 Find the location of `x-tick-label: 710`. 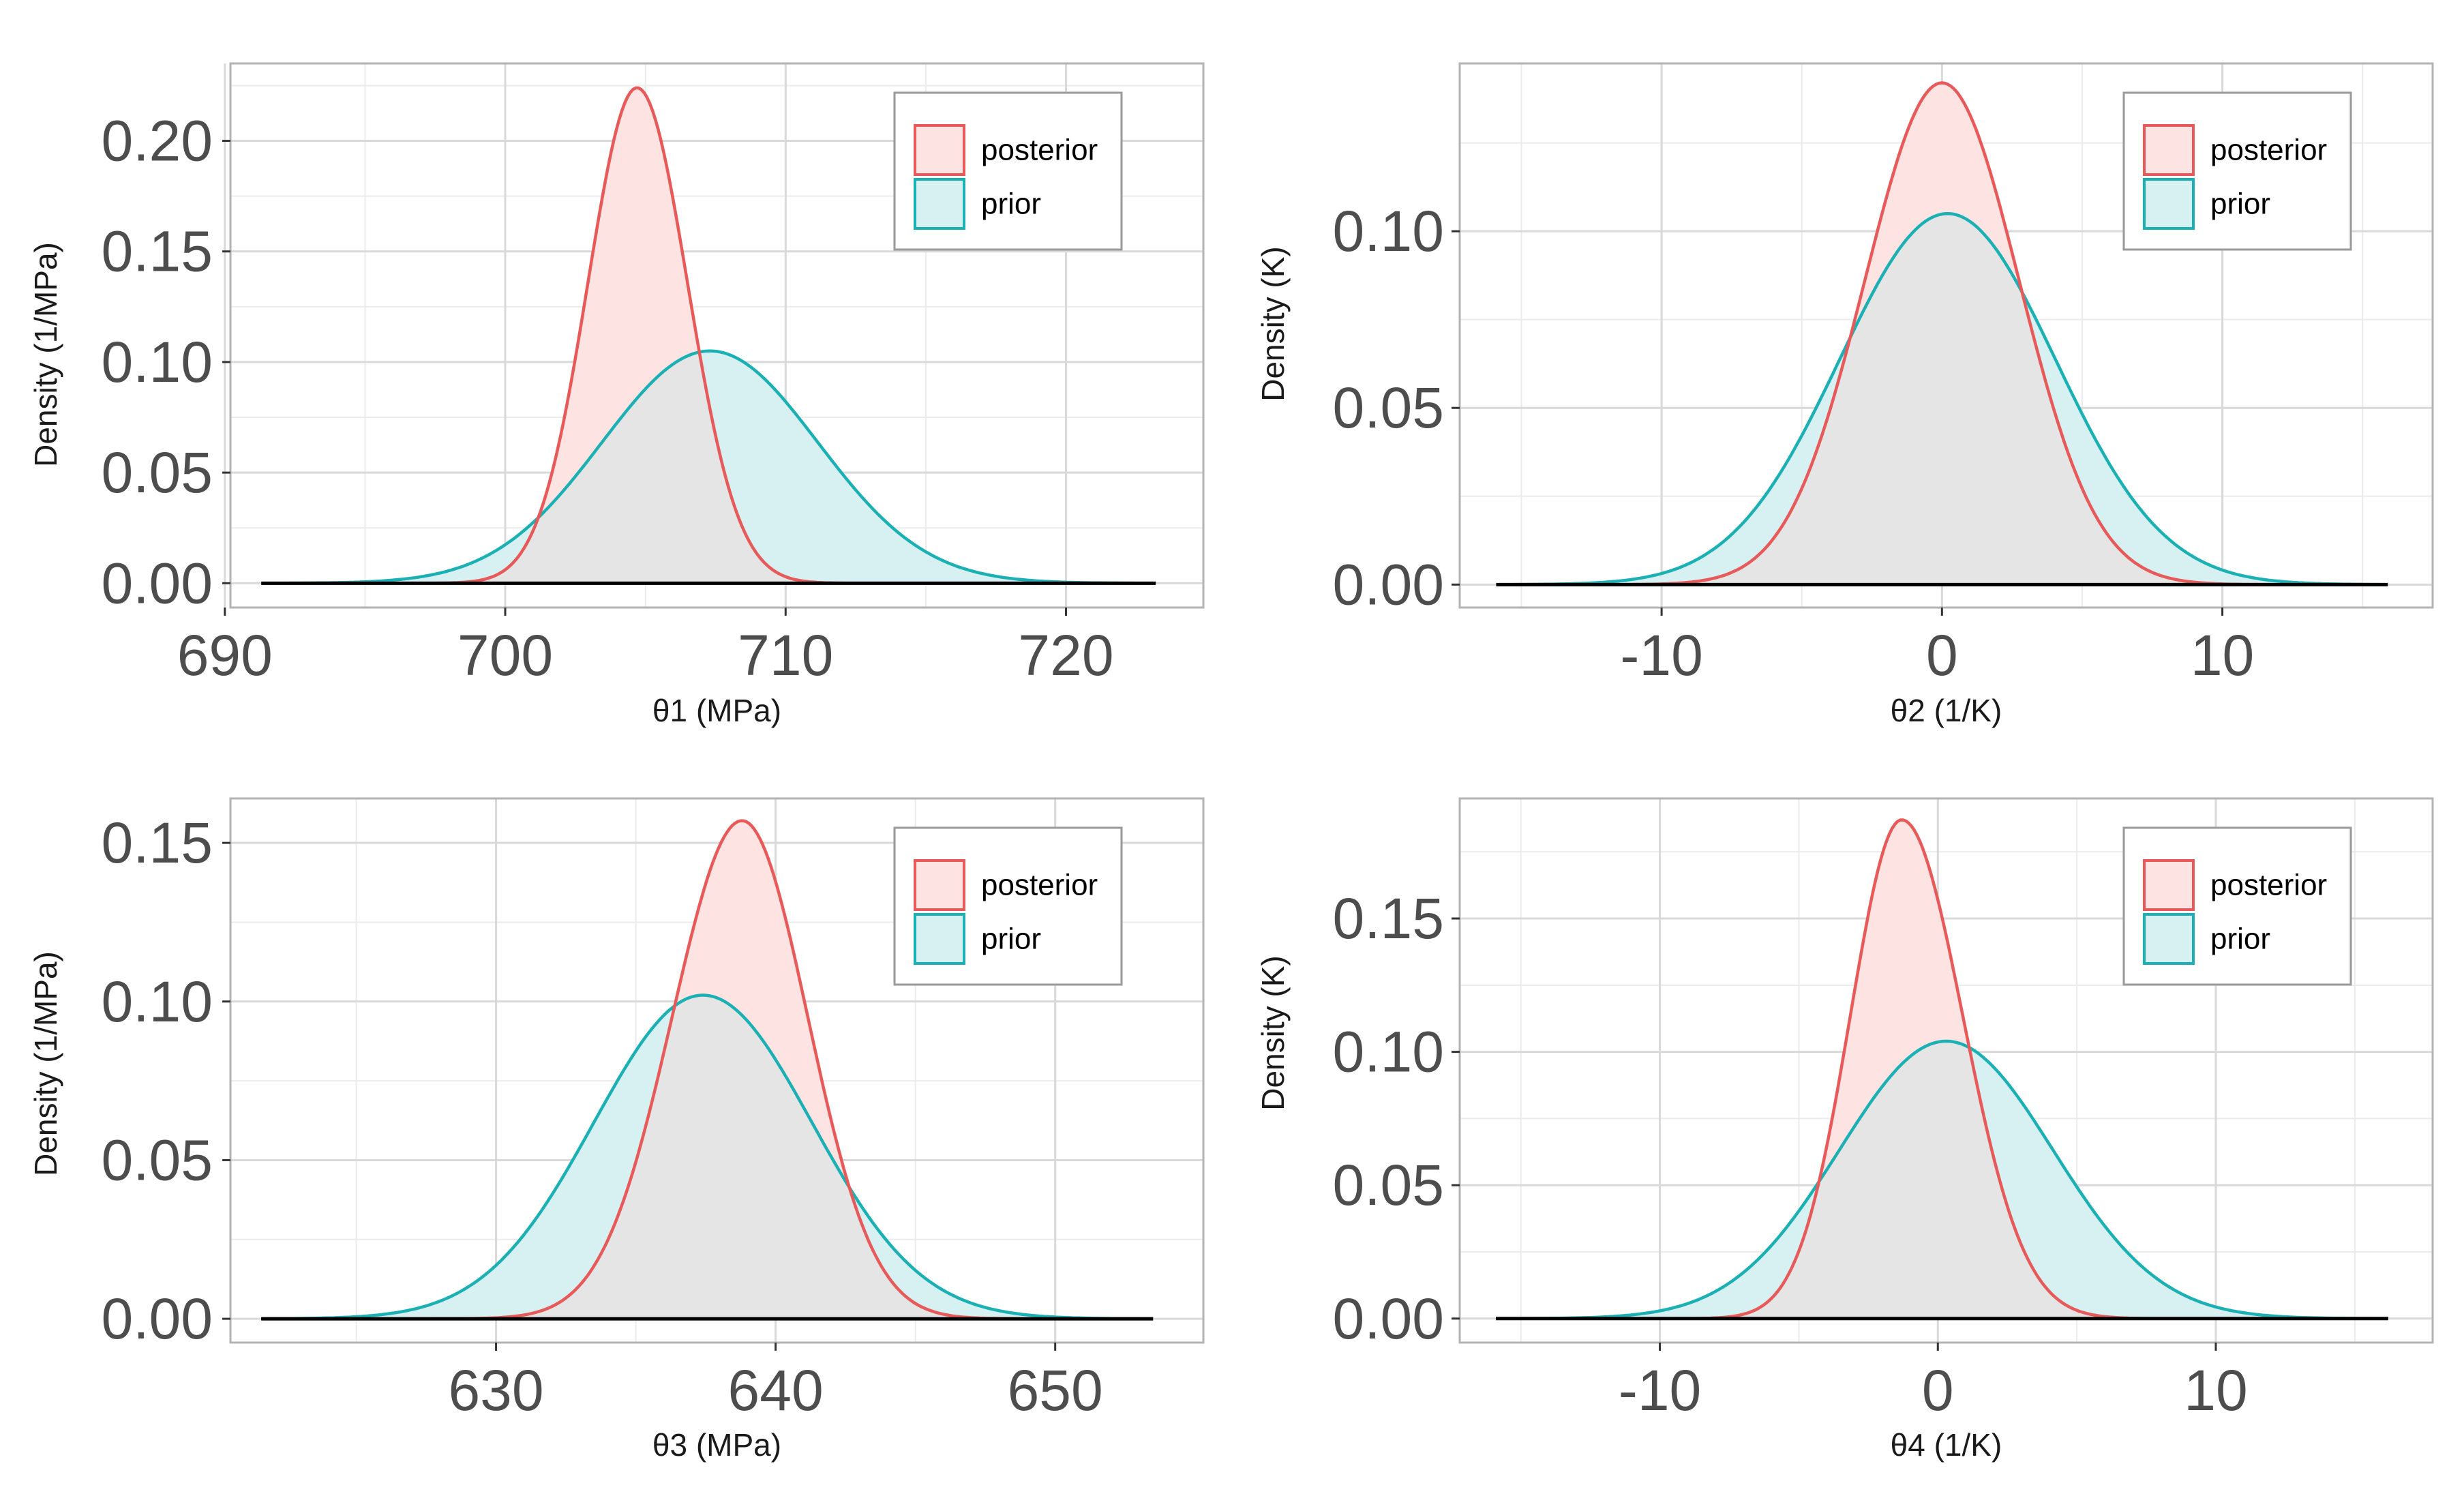

x-tick-label: 710 is located at coordinates (785, 655).